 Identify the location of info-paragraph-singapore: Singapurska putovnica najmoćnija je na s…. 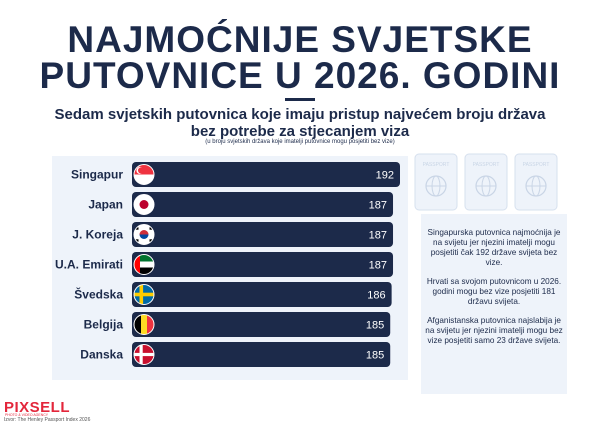
(494, 247).